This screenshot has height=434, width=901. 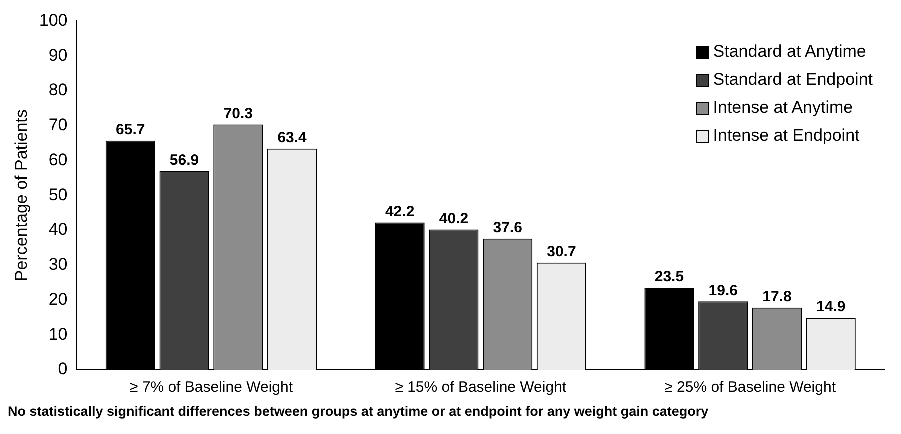 I want to click on y-tick-label: 80, so click(x=58, y=90).